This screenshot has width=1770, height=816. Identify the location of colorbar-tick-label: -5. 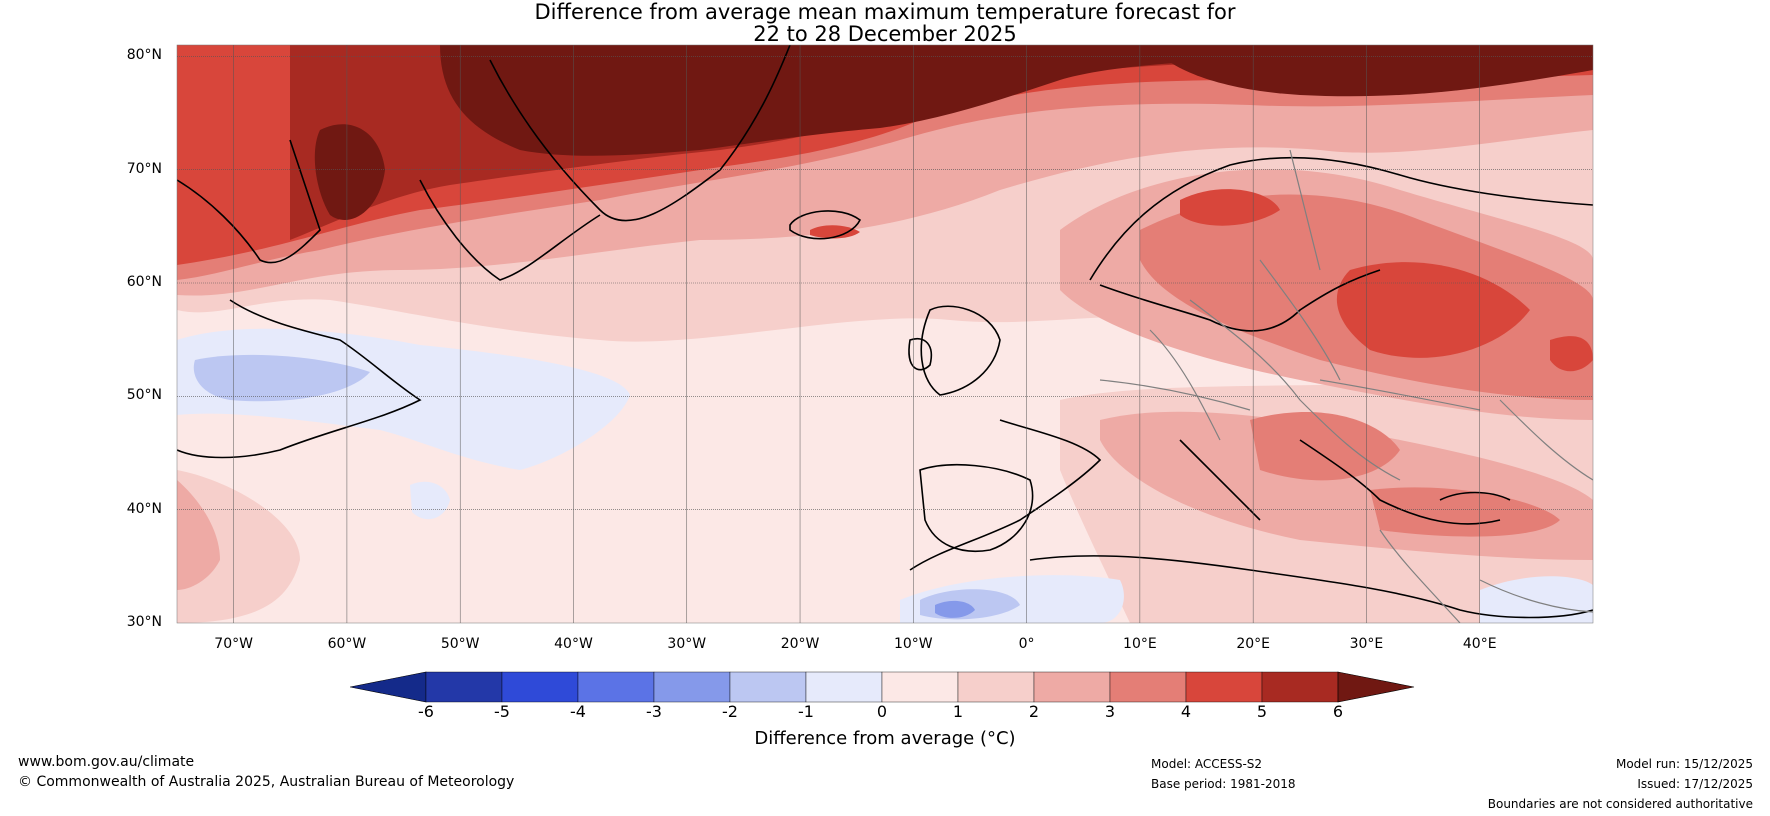
(502, 711).